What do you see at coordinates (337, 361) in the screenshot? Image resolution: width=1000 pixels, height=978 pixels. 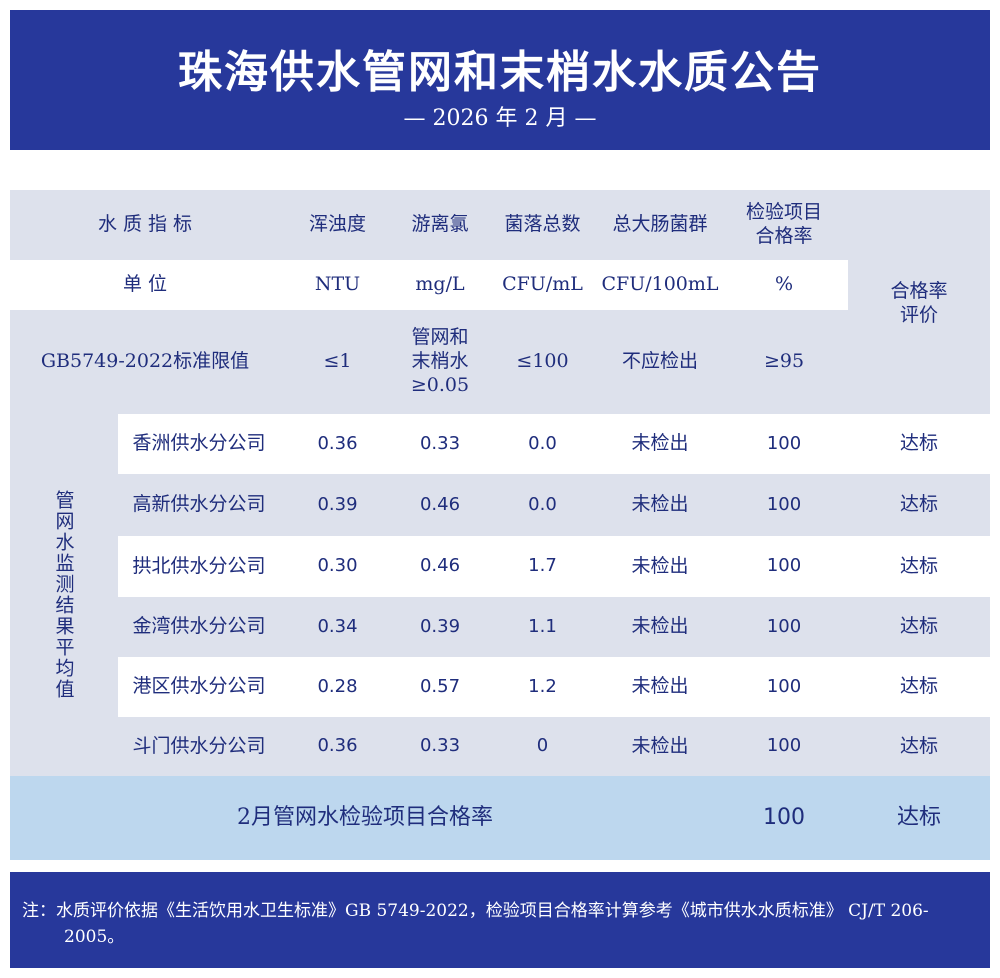 I see `standard: ≤1` at bounding box center [337, 361].